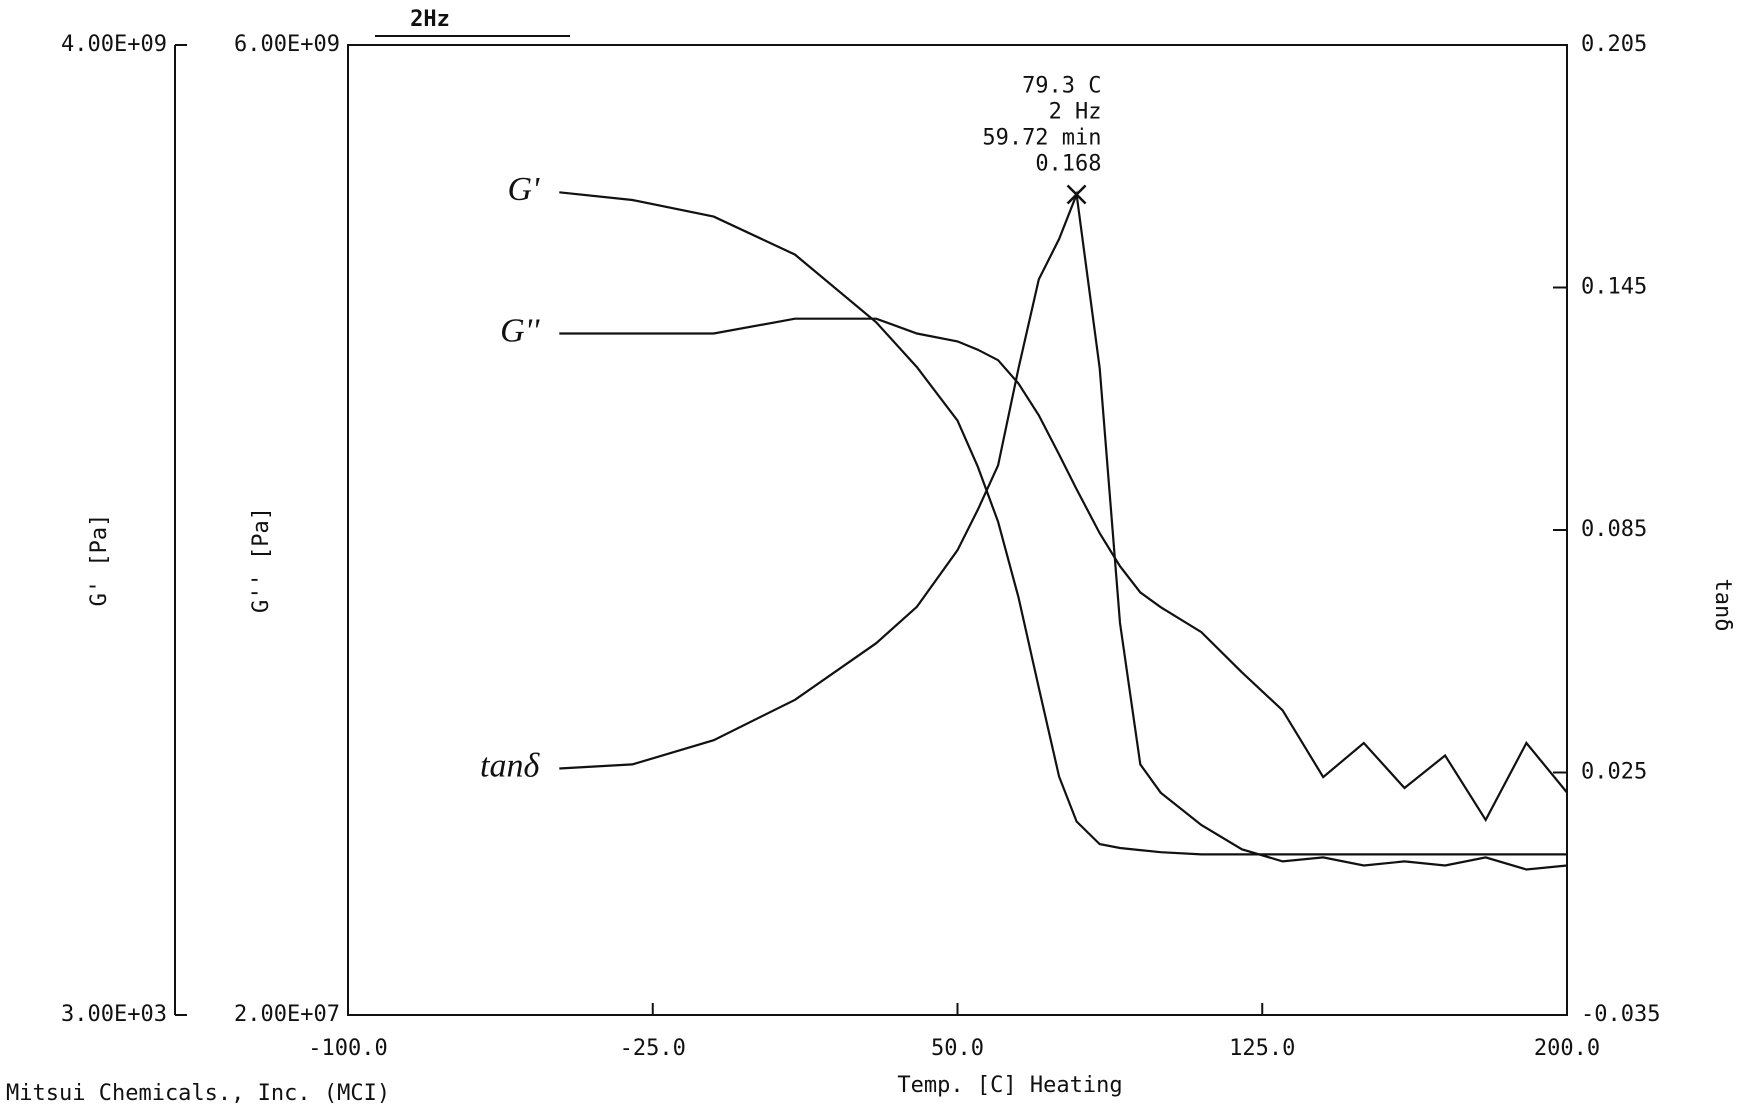 Image resolution: width=1740 pixels, height=1105 pixels. I want to click on footer: Mitsui Chemicals., Inc. (MCI), so click(198, 1093).